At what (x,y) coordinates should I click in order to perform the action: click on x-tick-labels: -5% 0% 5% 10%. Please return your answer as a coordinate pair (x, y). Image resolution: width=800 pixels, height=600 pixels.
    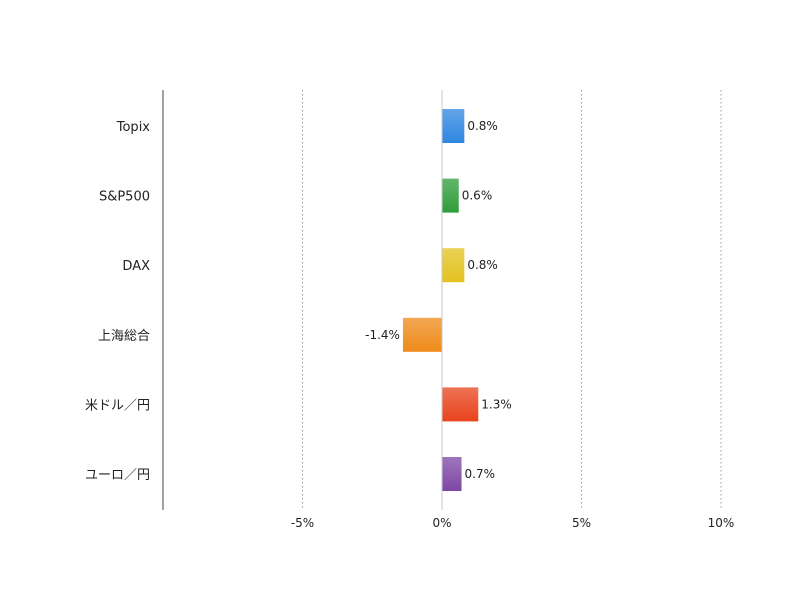
    Looking at the image, I should click on (513, 523).